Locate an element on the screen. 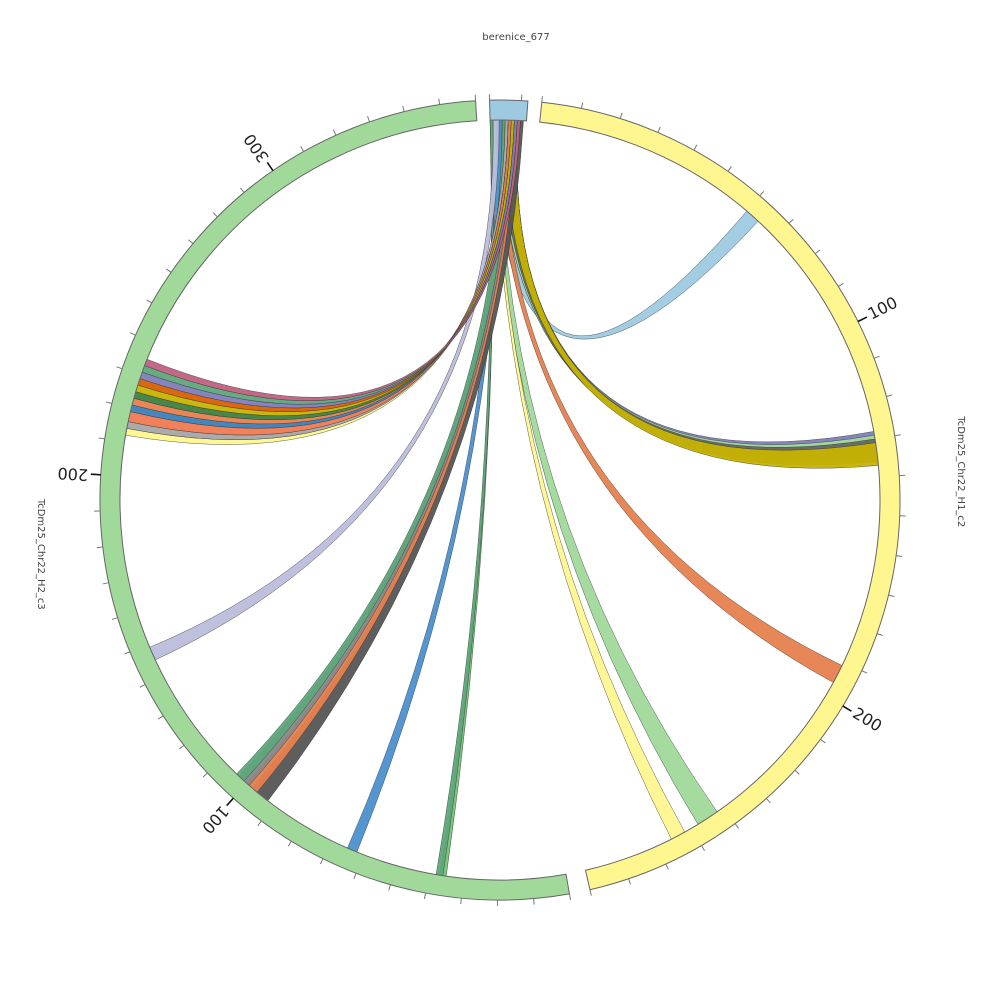  segment-label-TcDm25_Chr22_H2_c3: TcDm25_Chr22_H2_c3 is located at coordinates (40, 554).